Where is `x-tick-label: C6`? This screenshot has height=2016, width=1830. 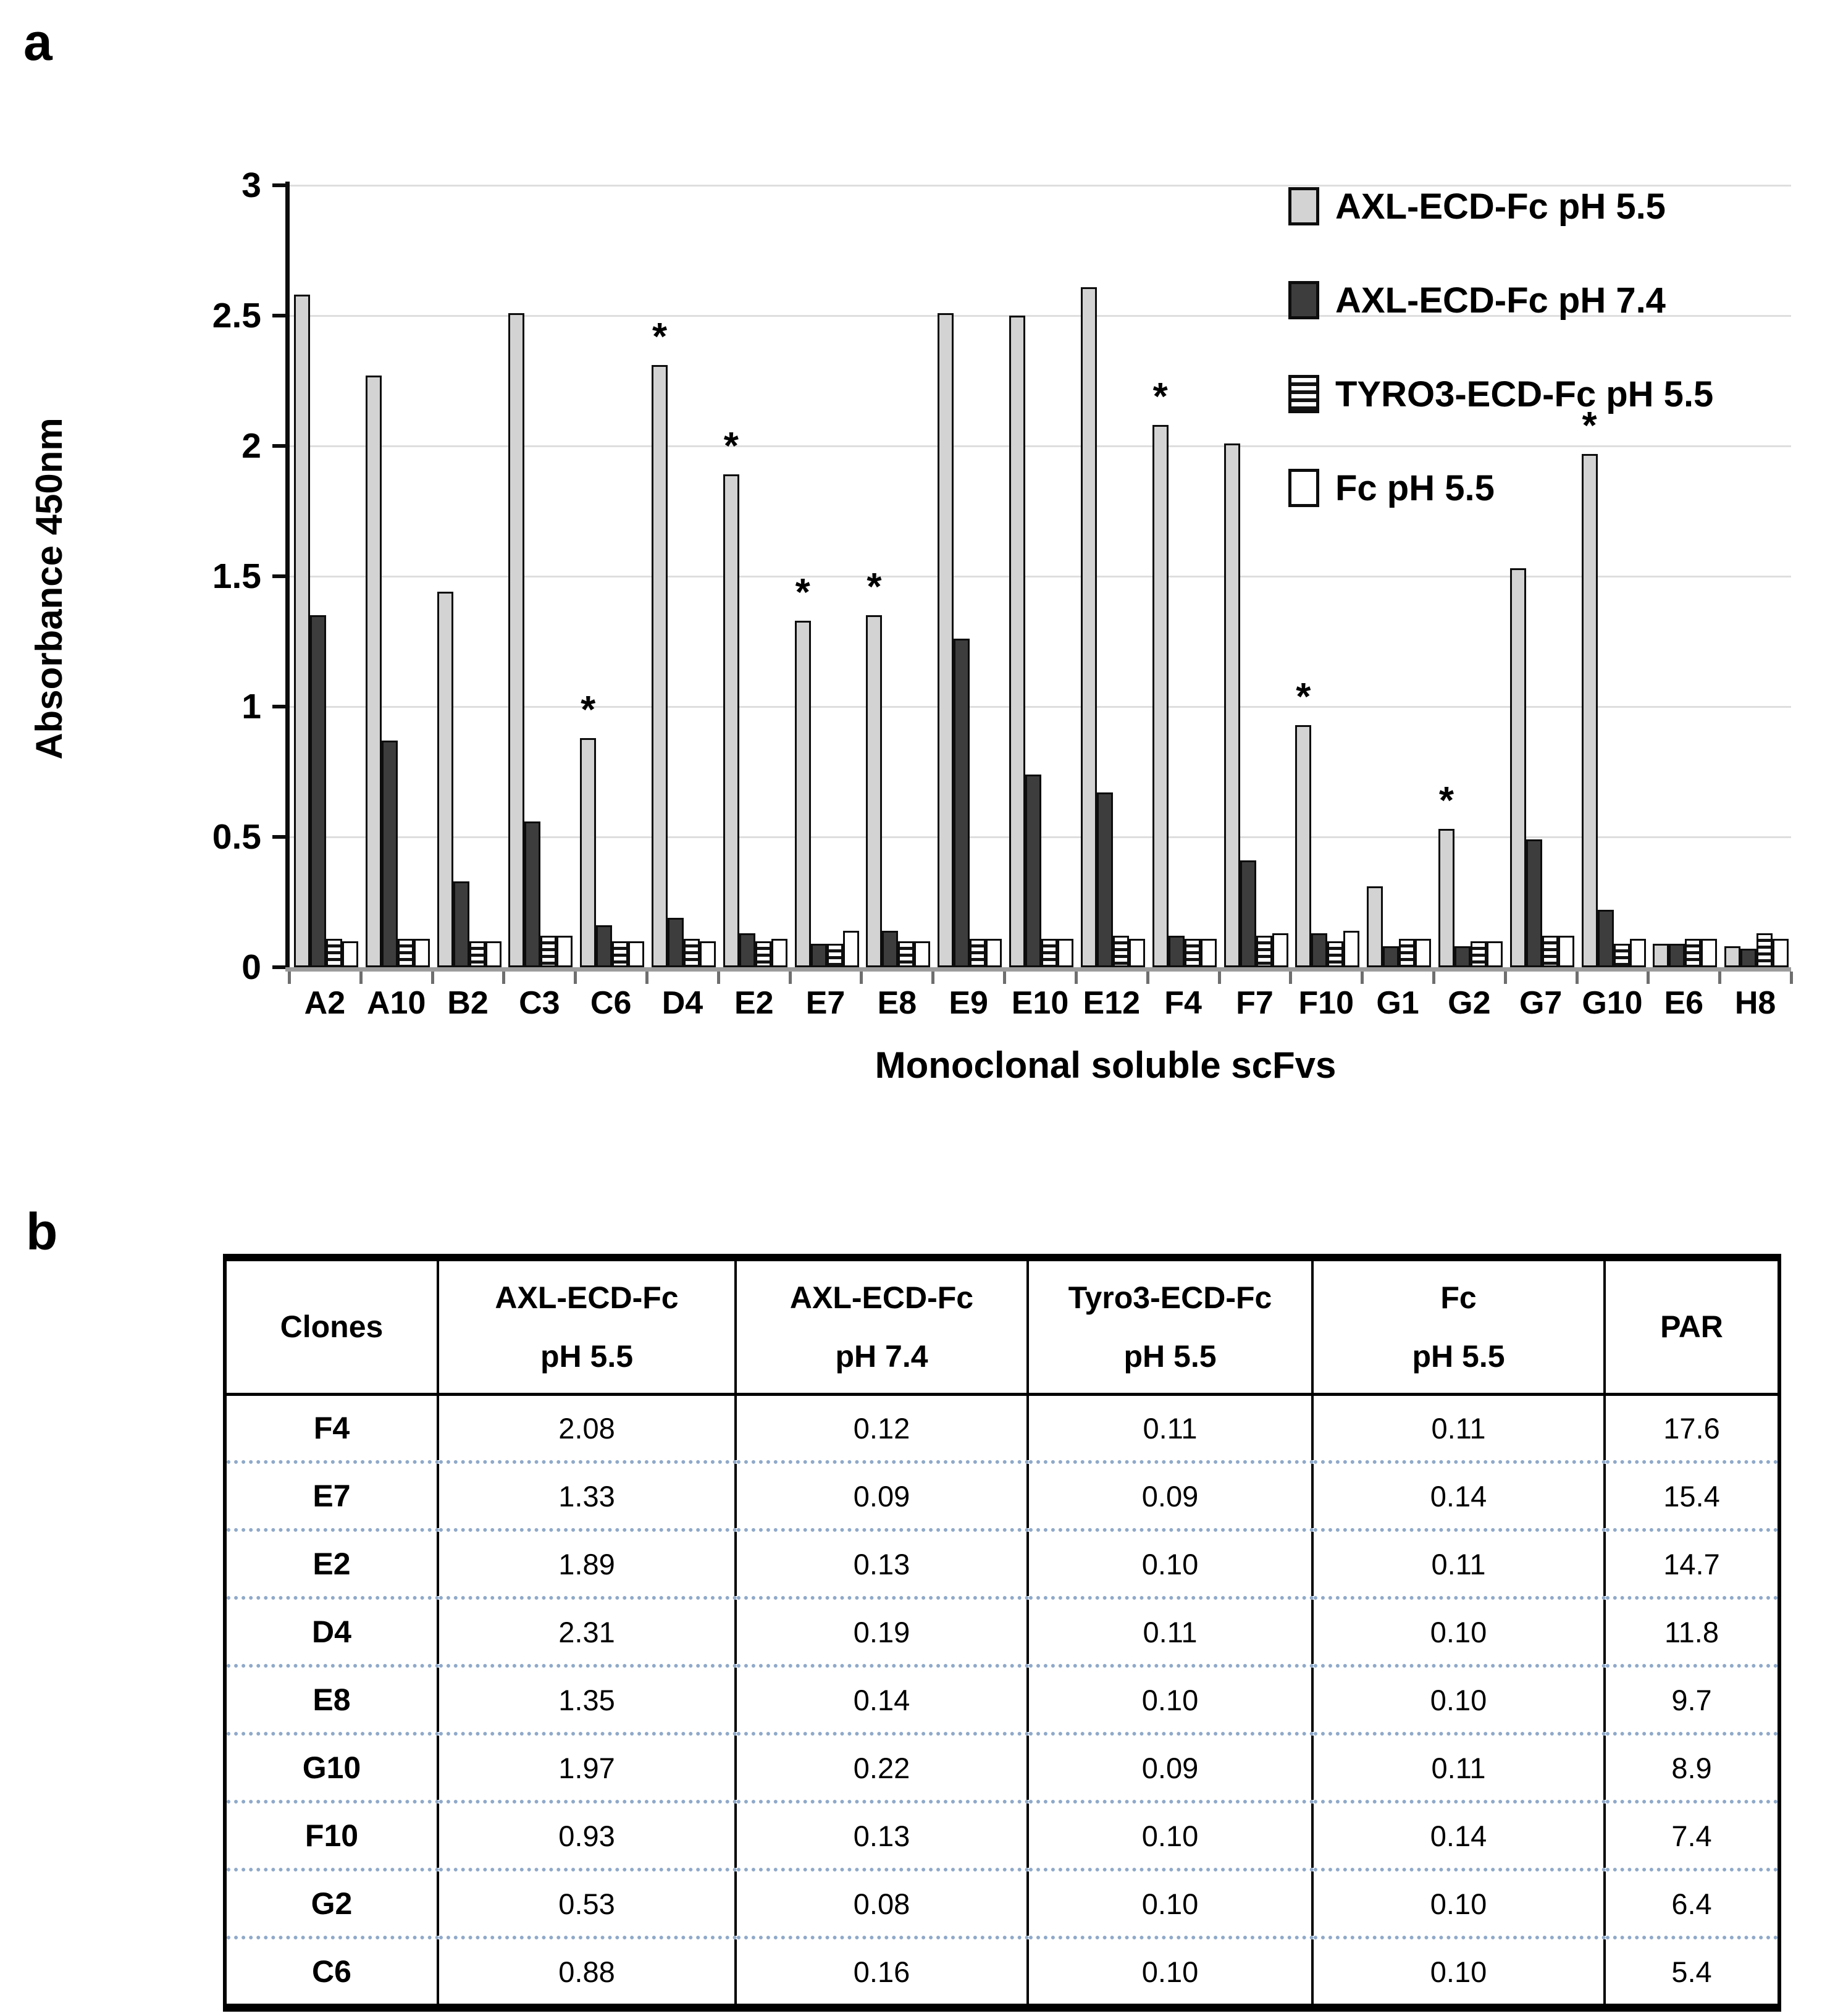
x-tick-label: C6 is located at coordinates (611, 1003).